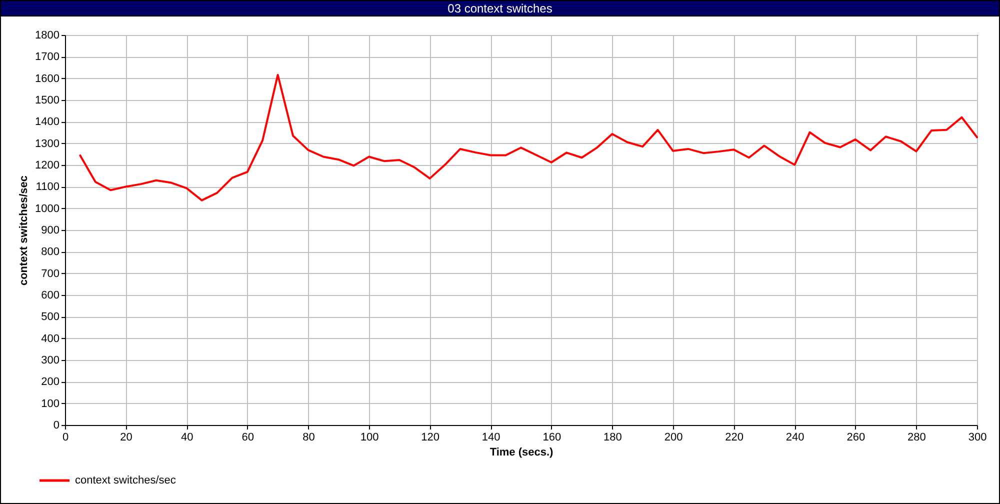 This screenshot has width=1000, height=504. What do you see at coordinates (47, 57) in the screenshot?
I see `y-tick-label: 1700` at bounding box center [47, 57].